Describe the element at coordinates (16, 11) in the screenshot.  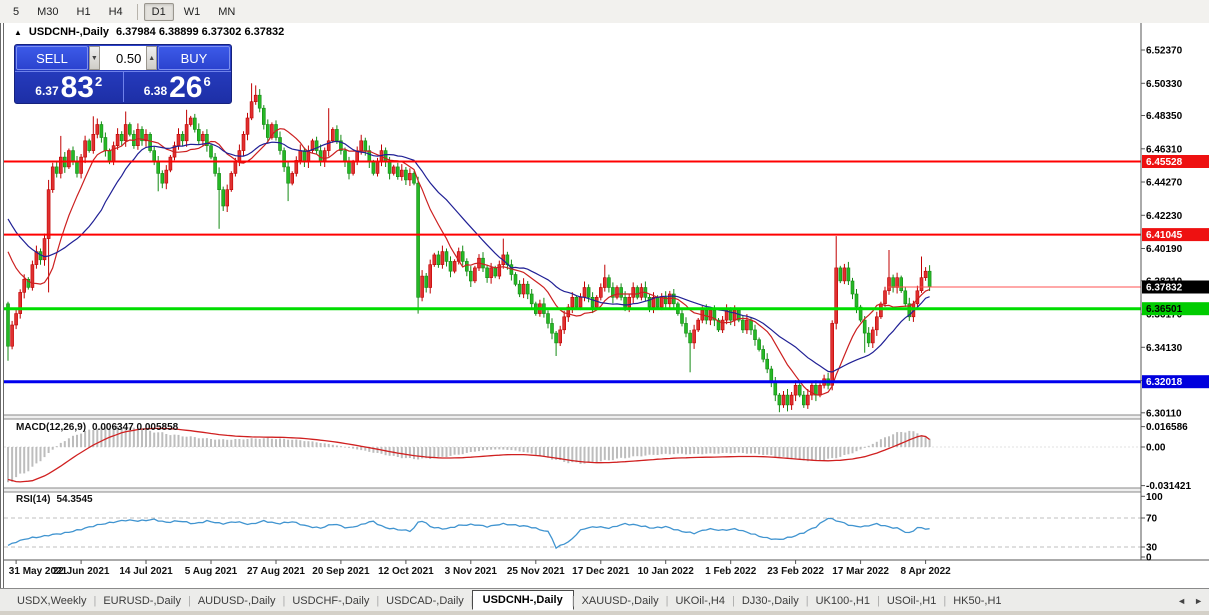
I see `timeframe-button-5: 5` at that location.